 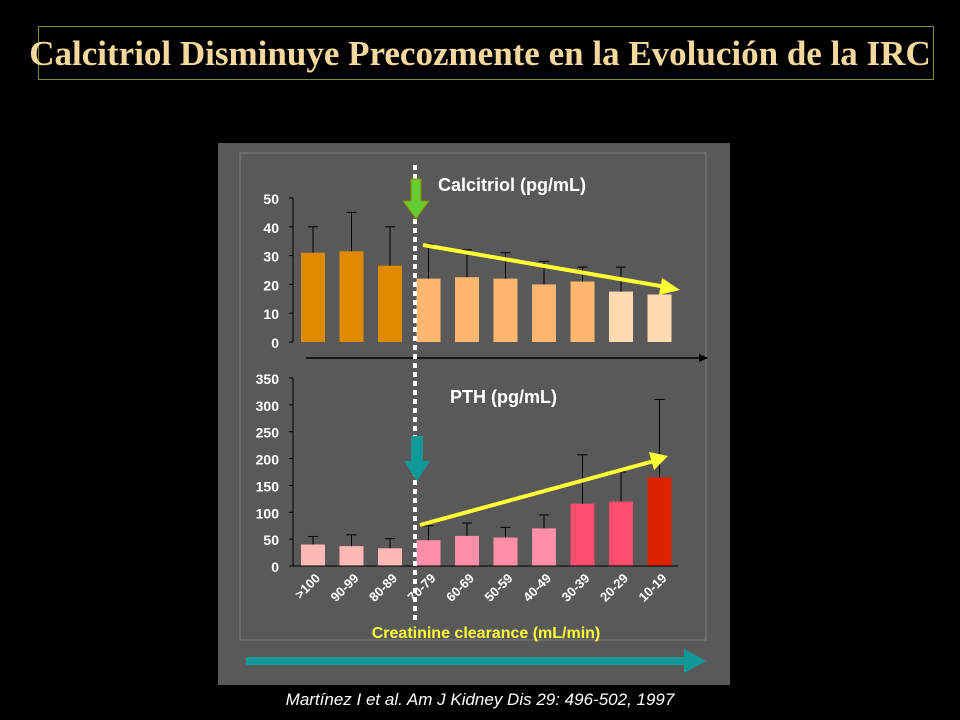 What do you see at coordinates (268, 406) in the screenshot?
I see `pth-y-tick-label: 300` at bounding box center [268, 406].